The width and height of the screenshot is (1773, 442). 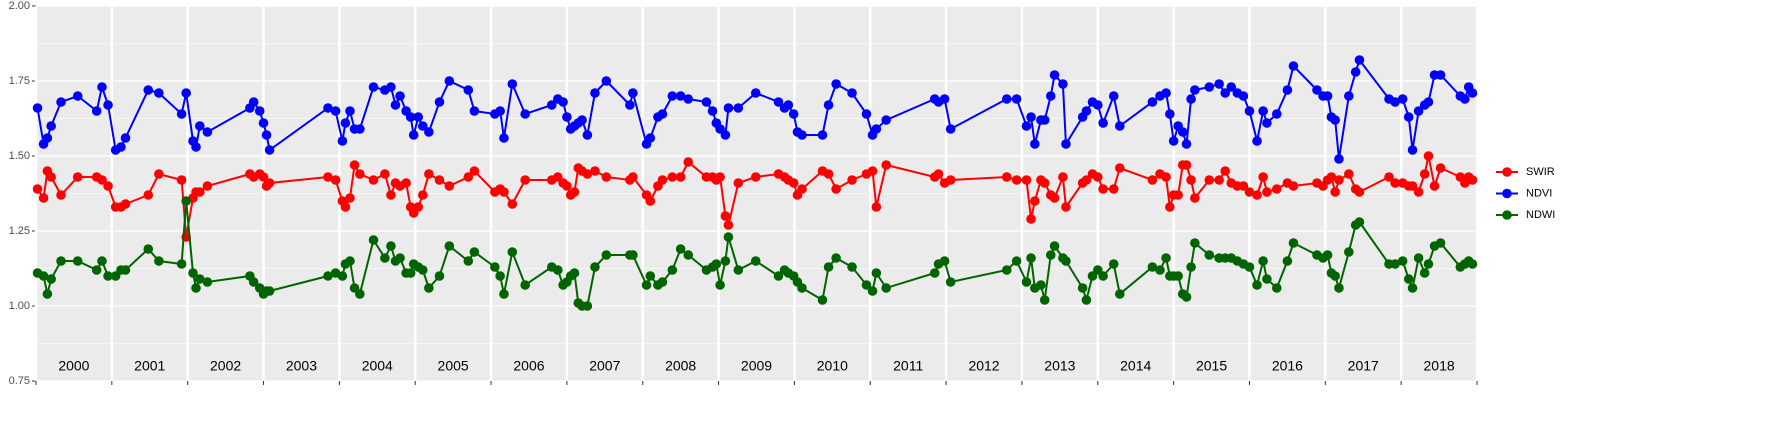 I want to click on year-label: 2009, so click(x=756, y=366).